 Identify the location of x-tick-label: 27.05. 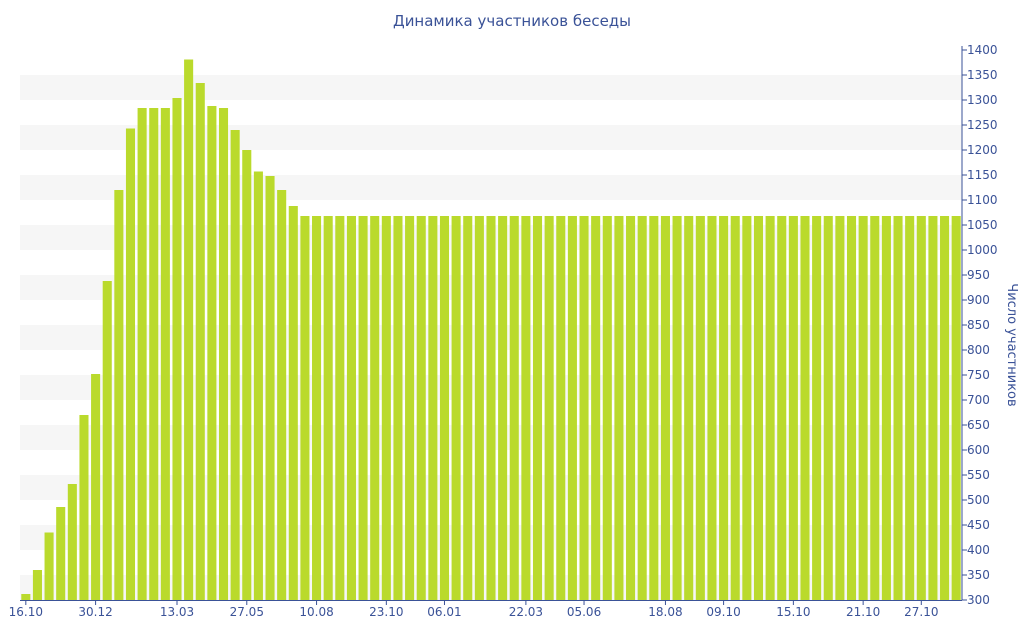
(247, 612).